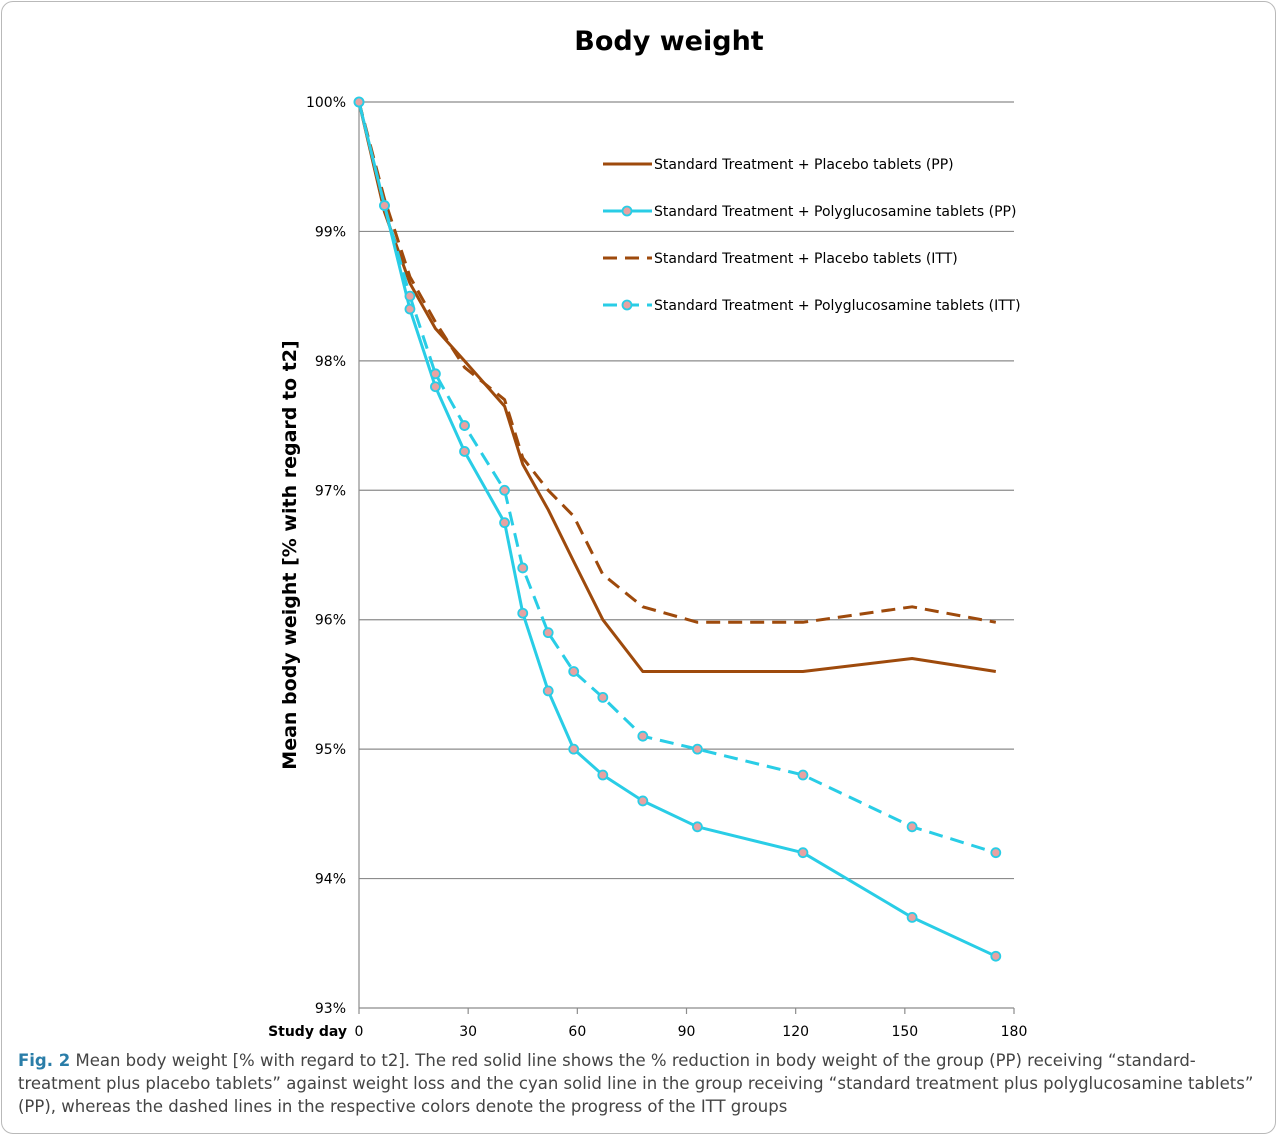 Image resolution: width=1281 pixels, height=1138 pixels. What do you see at coordinates (330, 880) in the screenshot?
I see `y-tick-label: 94%` at bounding box center [330, 880].